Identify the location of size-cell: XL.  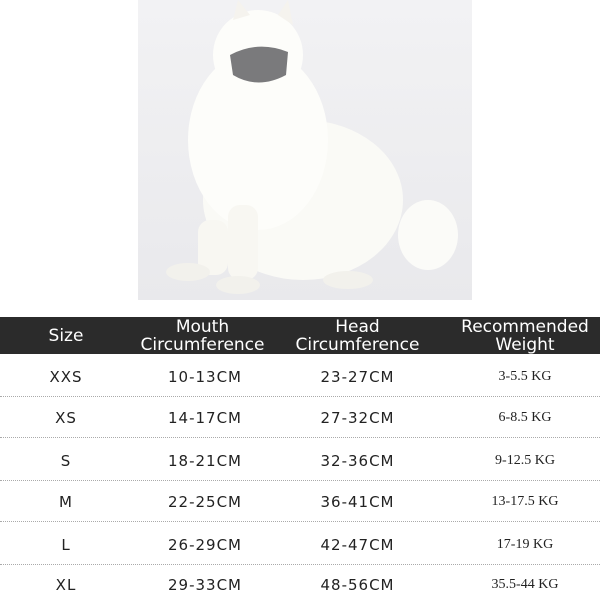
(66, 585).